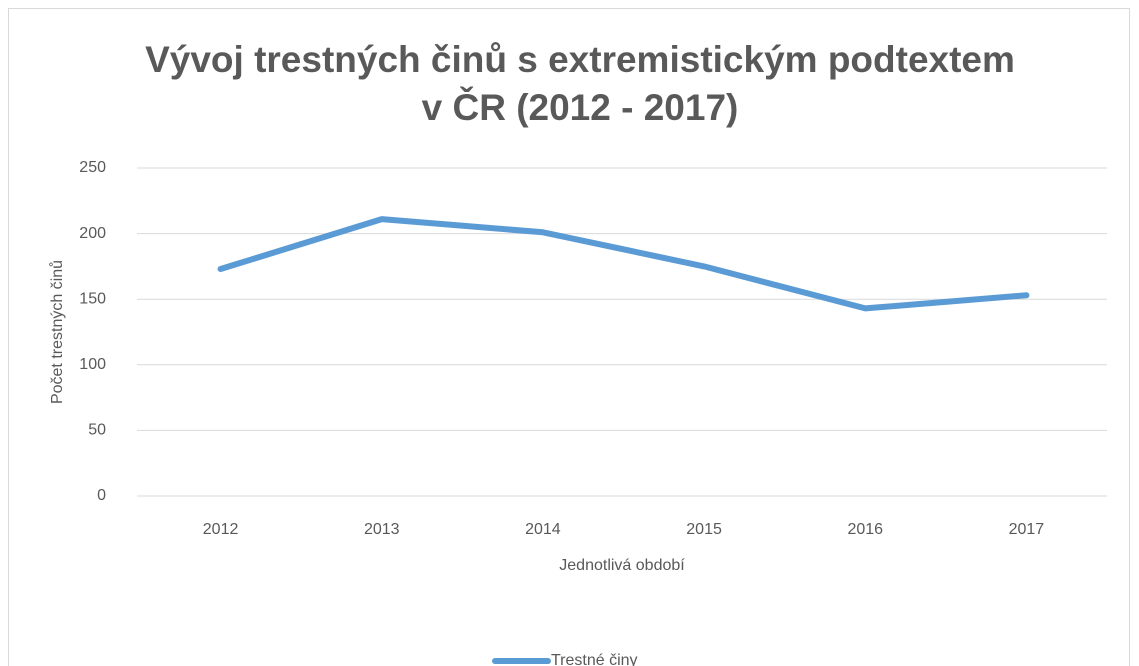  What do you see at coordinates (622, 565) in the screenshot?
I see `x-axis-title: Jednotlivá období` at bounding box center [622, 565].